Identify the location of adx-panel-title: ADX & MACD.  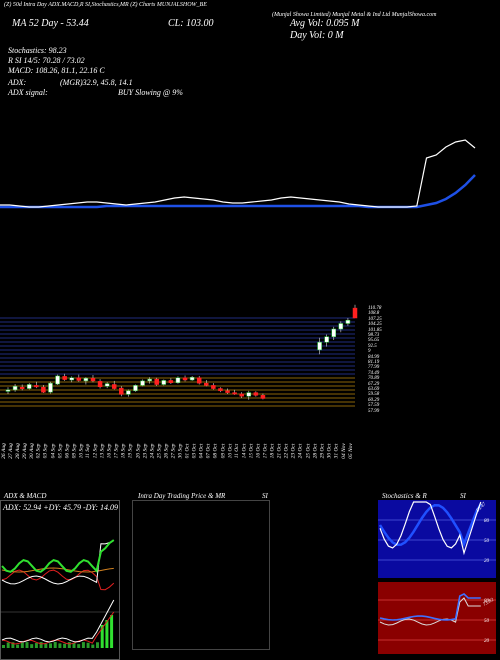
(25, 496).